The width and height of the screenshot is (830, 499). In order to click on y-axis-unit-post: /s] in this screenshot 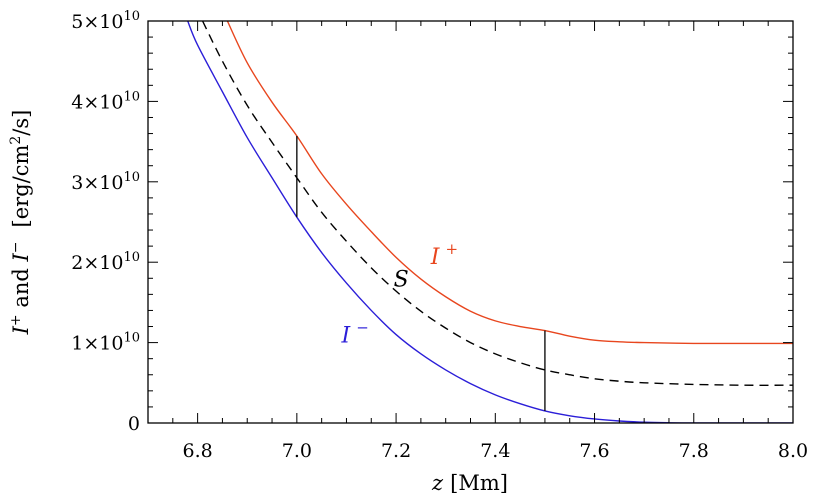, I will do `click(21, 123)`.